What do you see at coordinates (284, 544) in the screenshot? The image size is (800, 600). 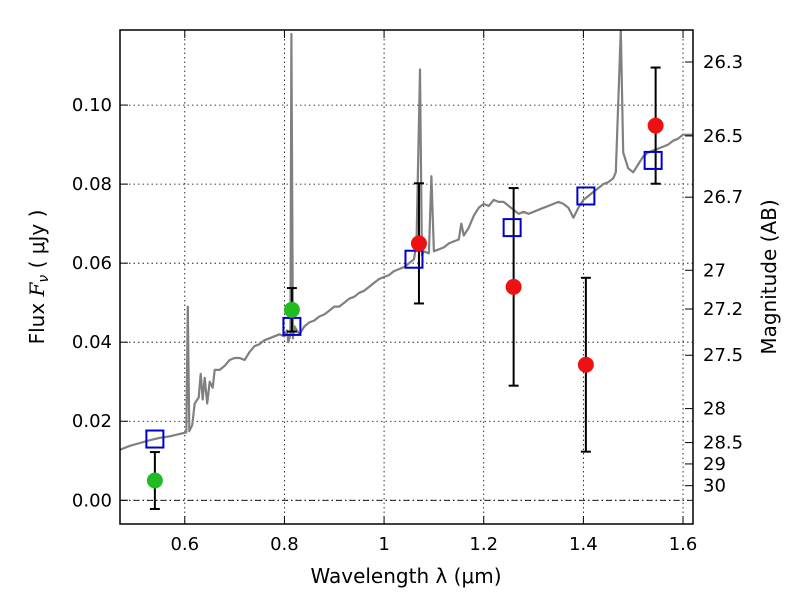 I see `x-tick-label: 0.8` at bounding box center [284, 544].